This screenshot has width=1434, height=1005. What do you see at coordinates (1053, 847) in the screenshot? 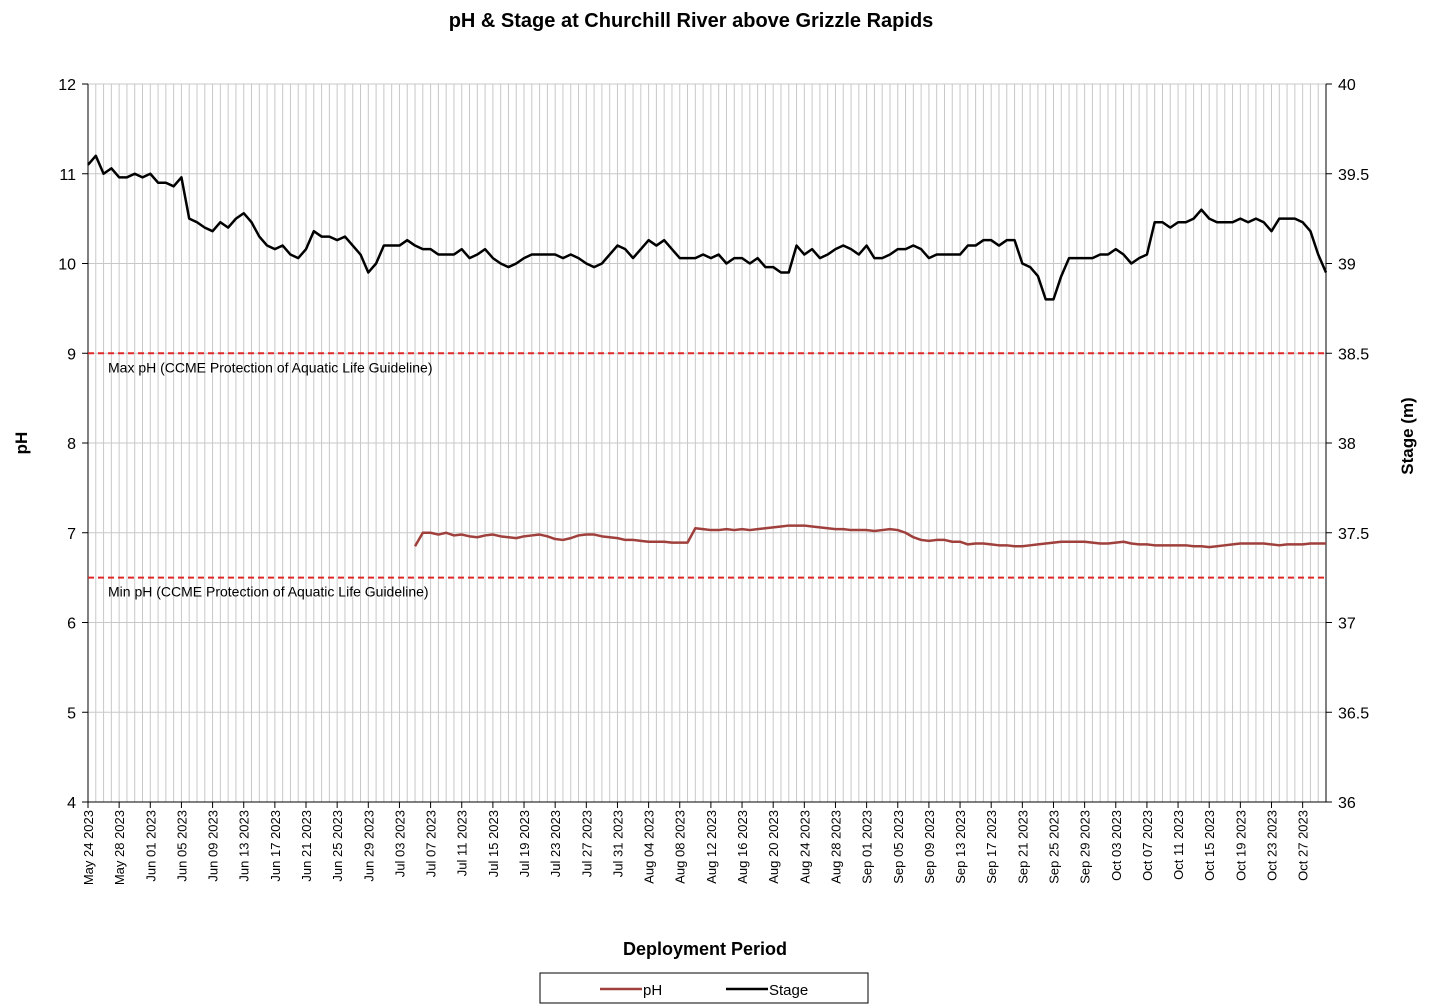
I see `x-tick-label: Sep 25 2023` at bounding box center [1053, 847].